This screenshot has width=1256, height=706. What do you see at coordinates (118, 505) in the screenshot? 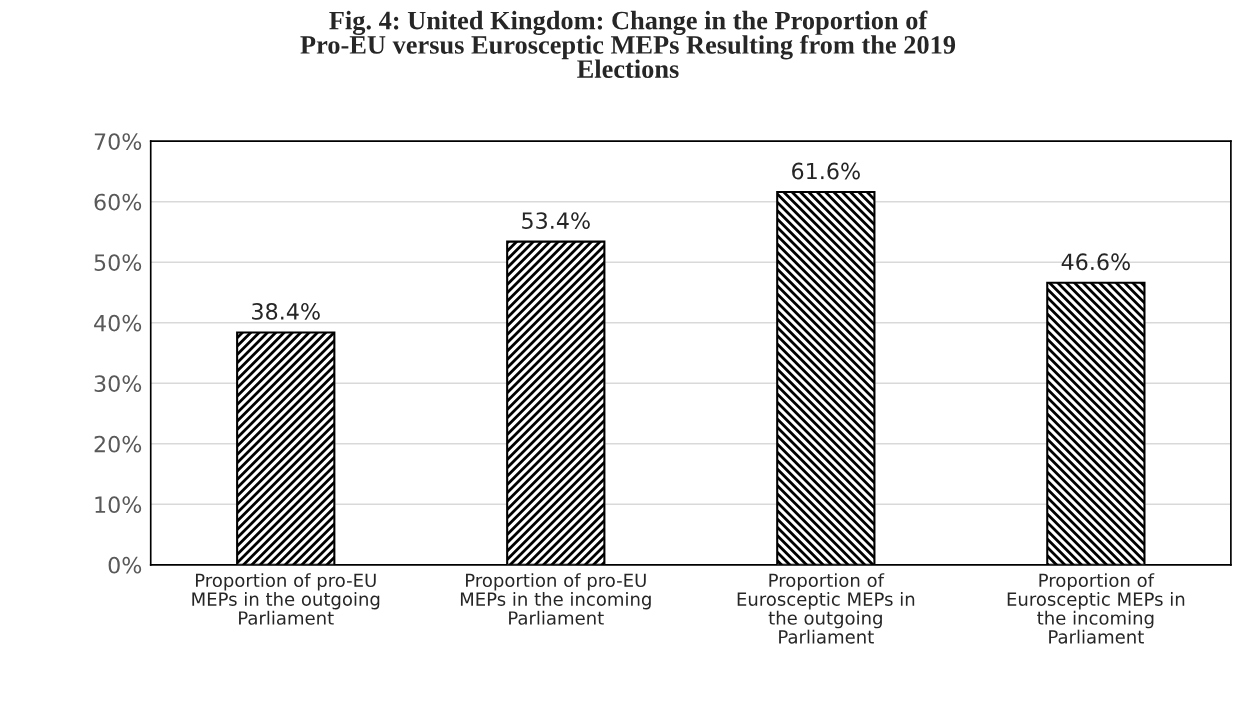
I see `y-tick-label: 10%` at bounding box center [118, 505].